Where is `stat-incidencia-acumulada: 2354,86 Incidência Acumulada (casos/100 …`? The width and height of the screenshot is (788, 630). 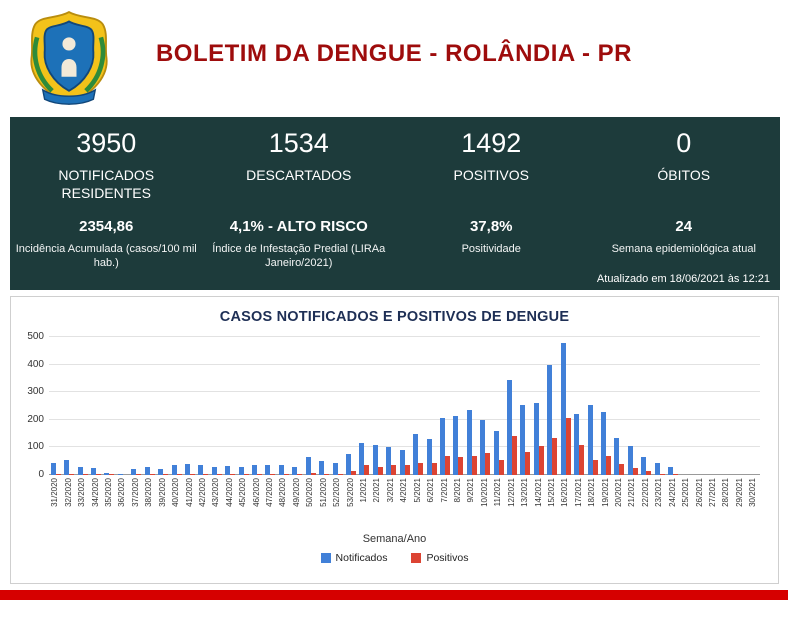
stat-incidencia-acumulada: 2354,86 Incidência Acumulada (casos/100 … is located at coordinates (106, 244).